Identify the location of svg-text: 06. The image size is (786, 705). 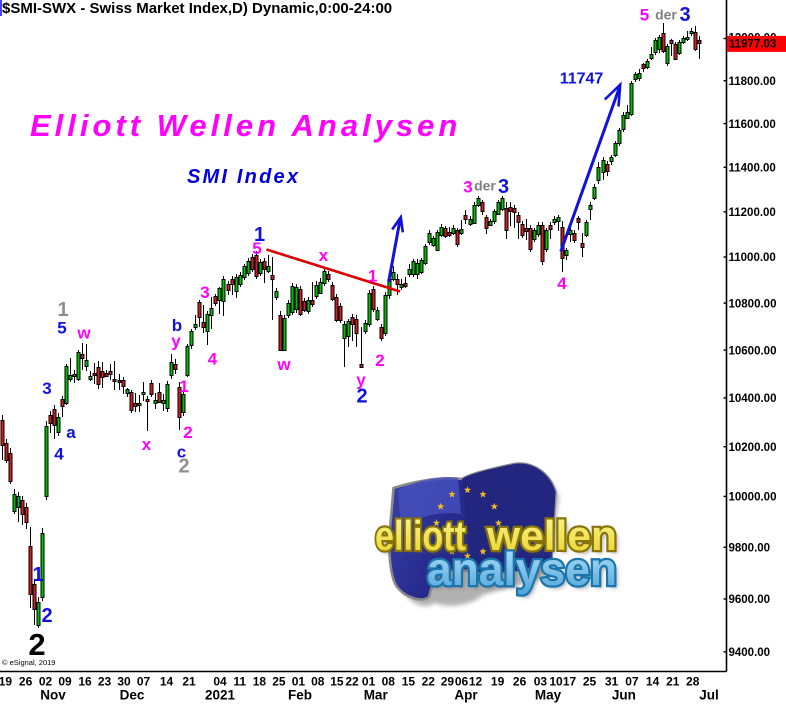
(462, 682).